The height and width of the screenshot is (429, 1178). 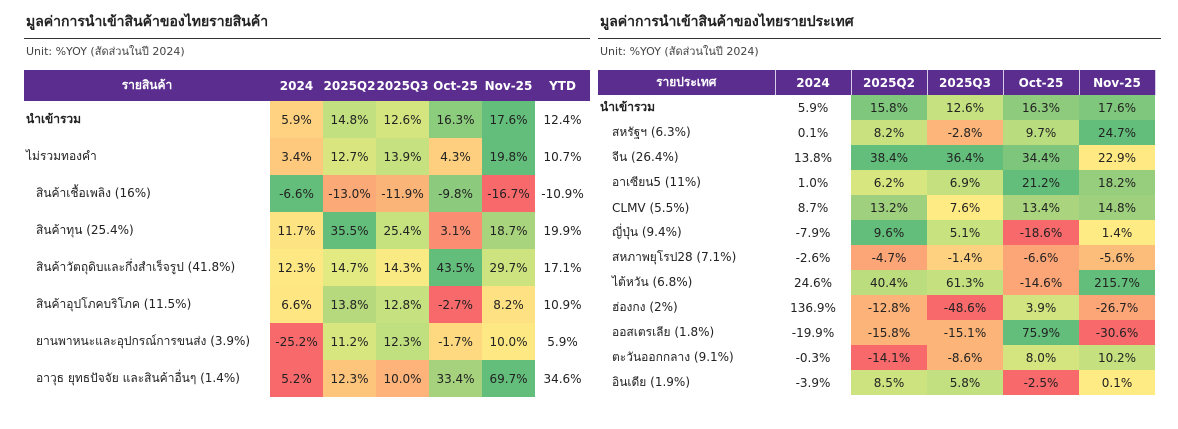 I want to click on table-row: สหรัฐฯ (6.3%) 0.1% 8.2% -2.8% 9.7% 24.7%, so click(x=876, y=132).